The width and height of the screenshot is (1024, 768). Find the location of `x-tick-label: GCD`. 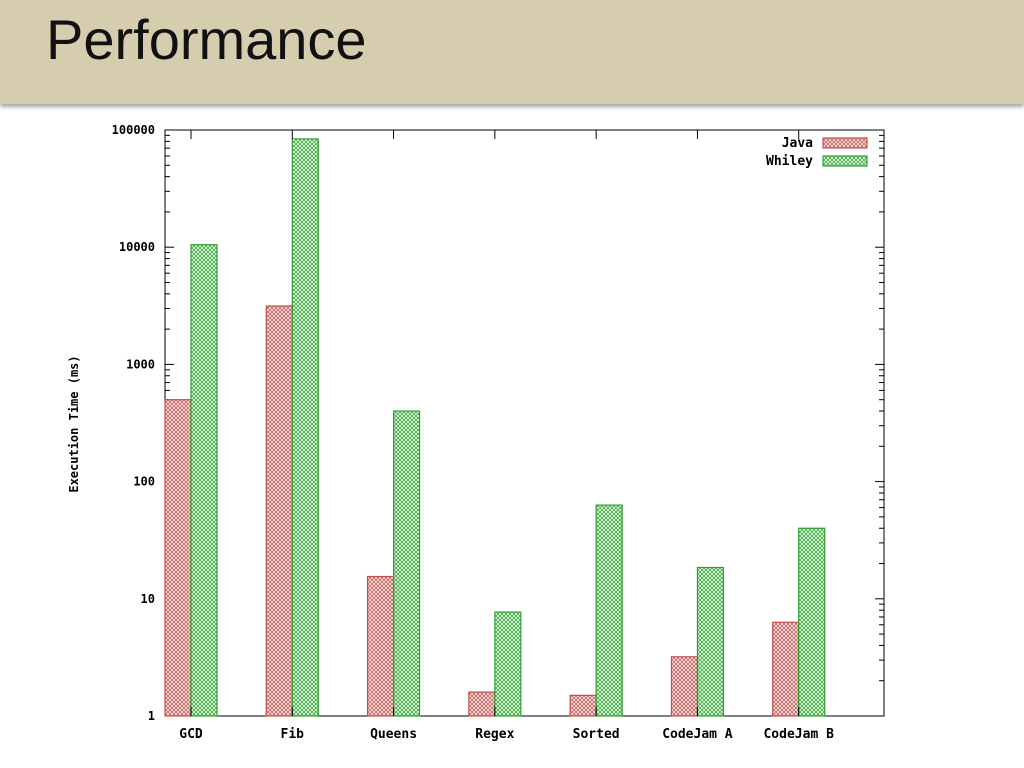

x-tick-label: GCD is located at coordinates (191, 734).